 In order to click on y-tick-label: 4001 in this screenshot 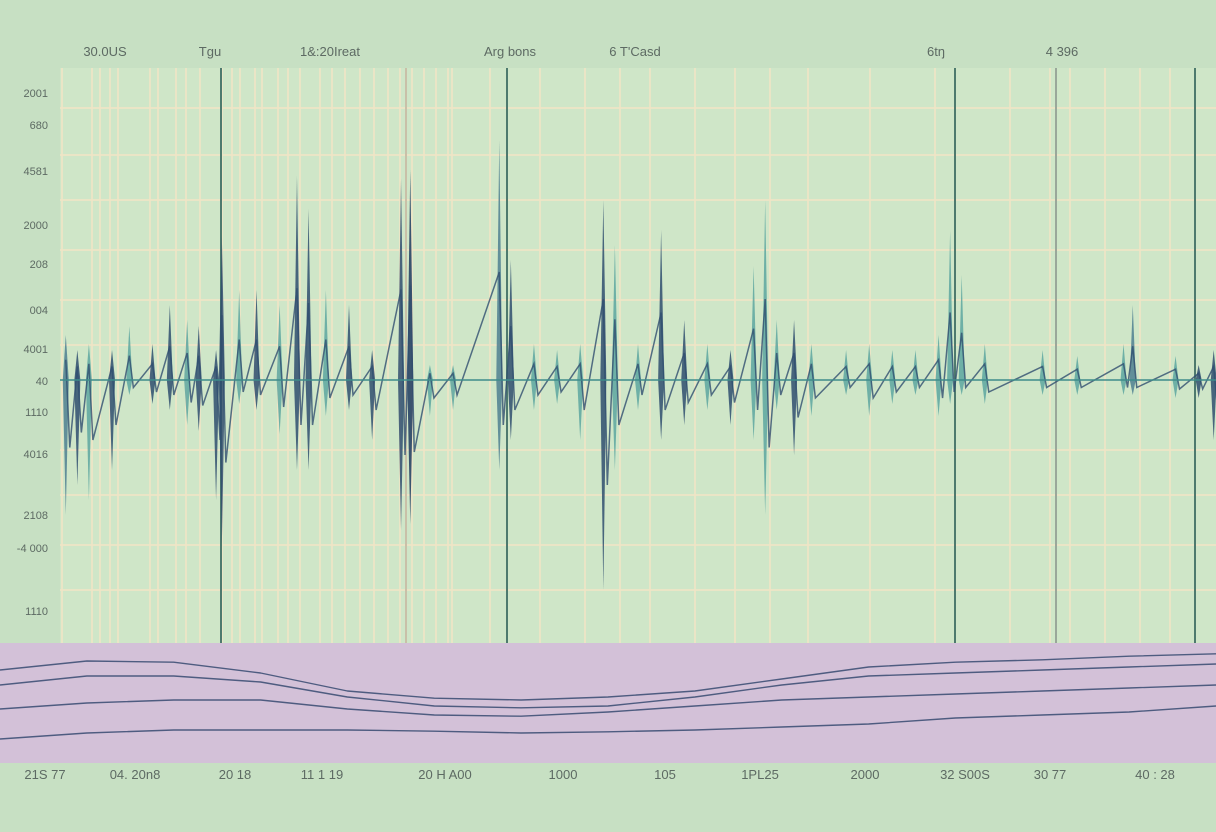, I will do `click(35, 350)`.